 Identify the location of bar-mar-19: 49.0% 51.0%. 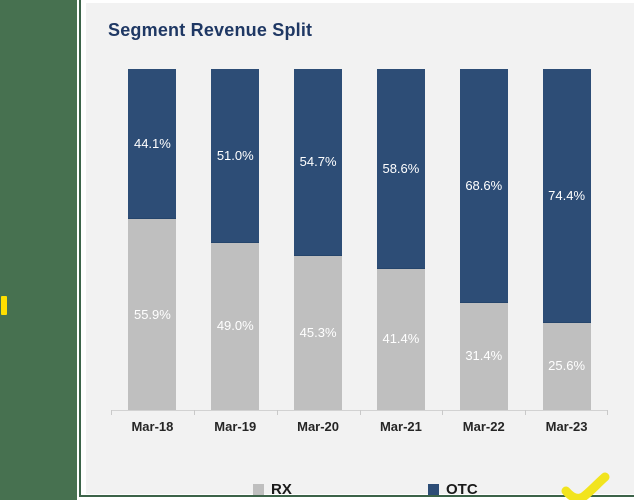
(235, 239).